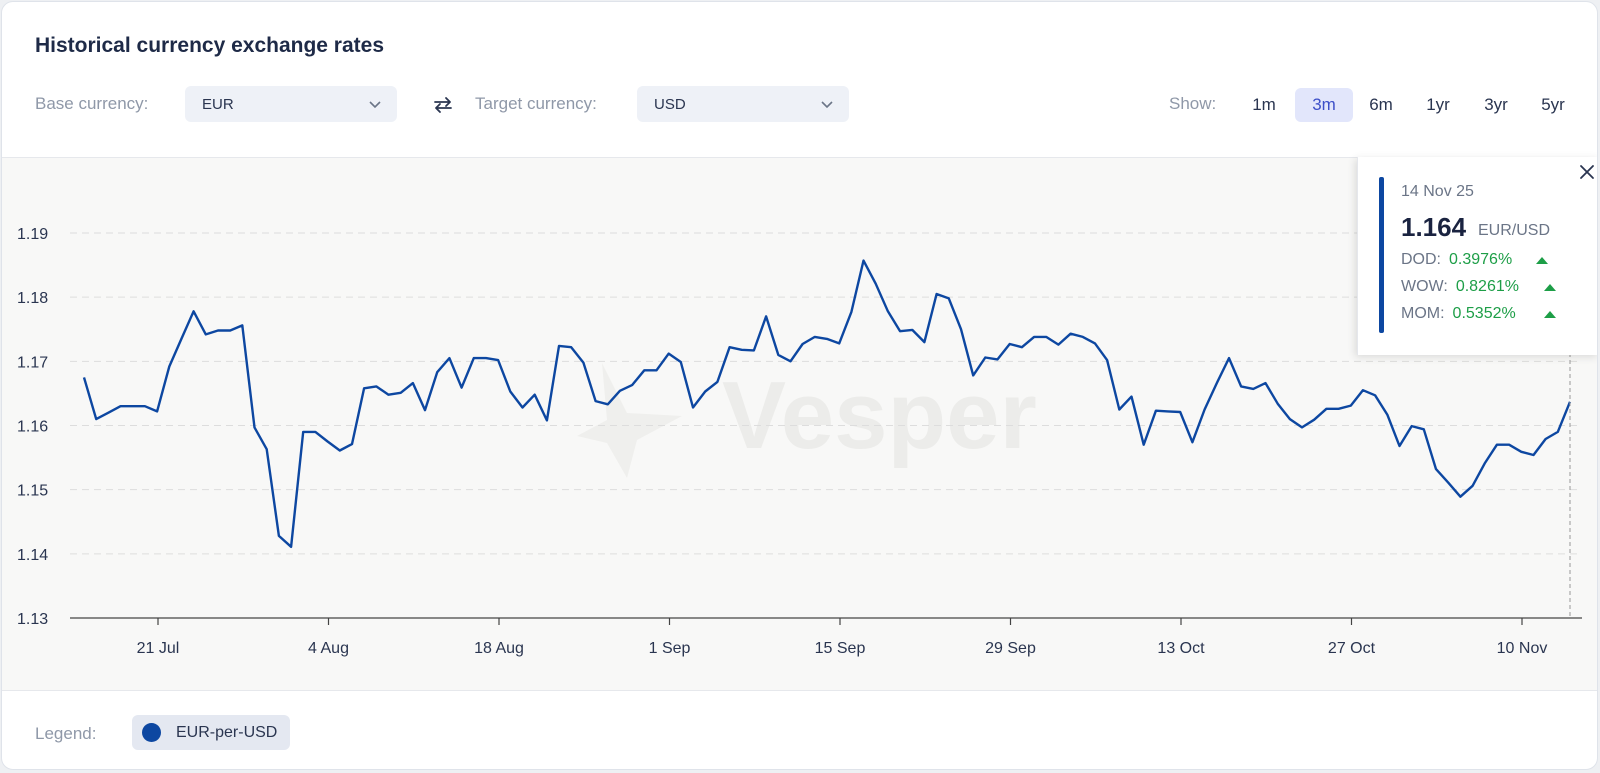 Image resolution: width=1600 pixels, height=773 pixels. What do you see at coordinates (629, 420) in the screenshot?
I see `watermark-star-icon` at bounding box center [629, 420].